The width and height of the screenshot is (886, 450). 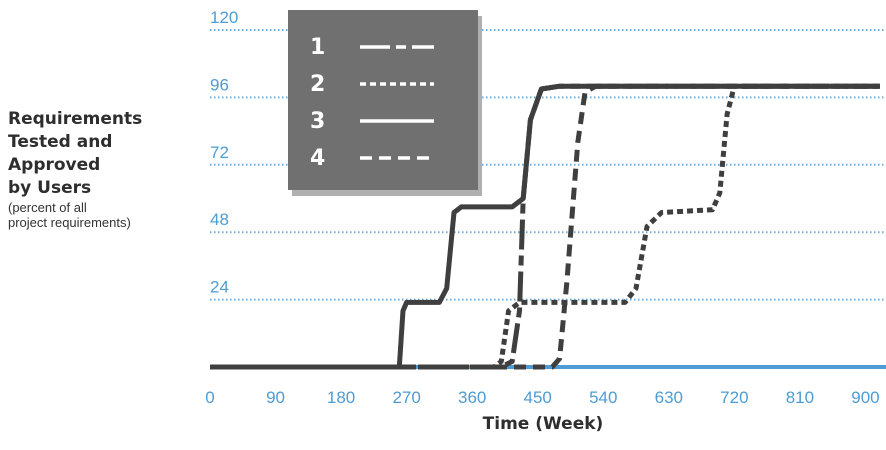 What do you see at coordinates (50, 188) in the screenshot?
I see `y-axis-title-line-4: by Users` at bounding box center [50, 188].